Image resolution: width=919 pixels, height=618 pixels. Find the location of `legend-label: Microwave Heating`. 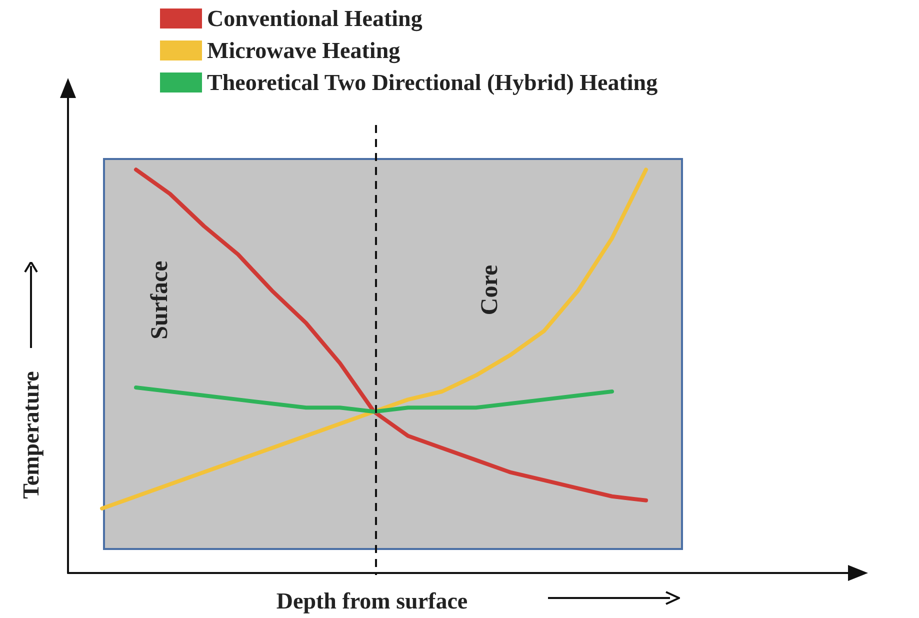

legend-label: Microwave Heating is located at coordinates (304, 51).